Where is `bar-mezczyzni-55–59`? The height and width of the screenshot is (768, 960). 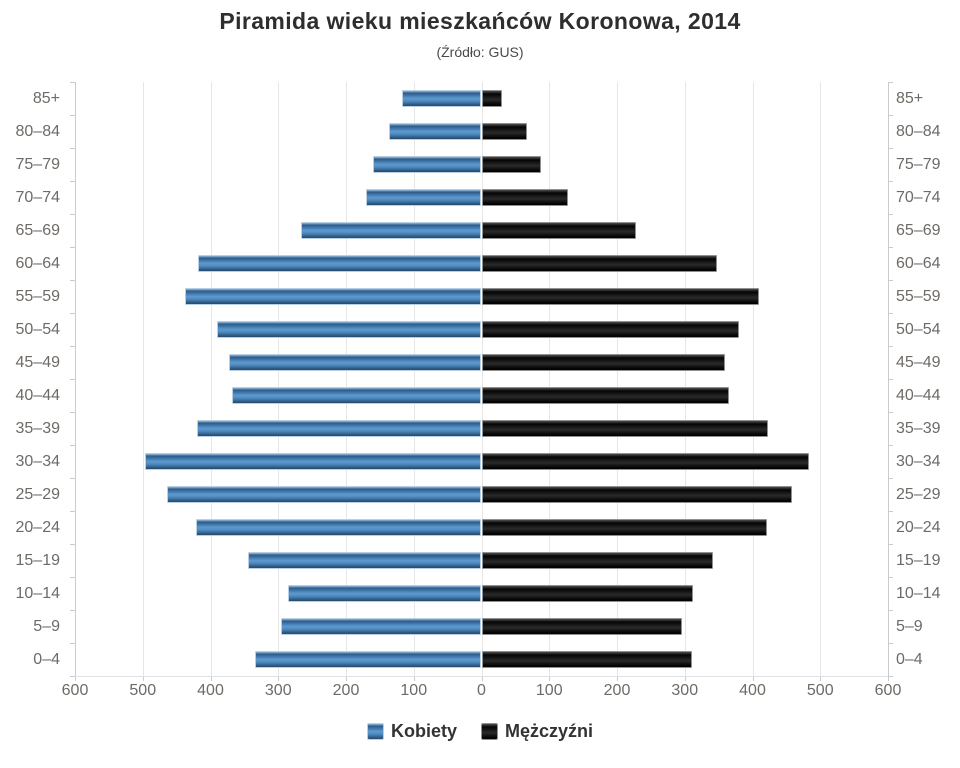 bar-mezczyzni-55–59 is located at coordinates (620, 296).